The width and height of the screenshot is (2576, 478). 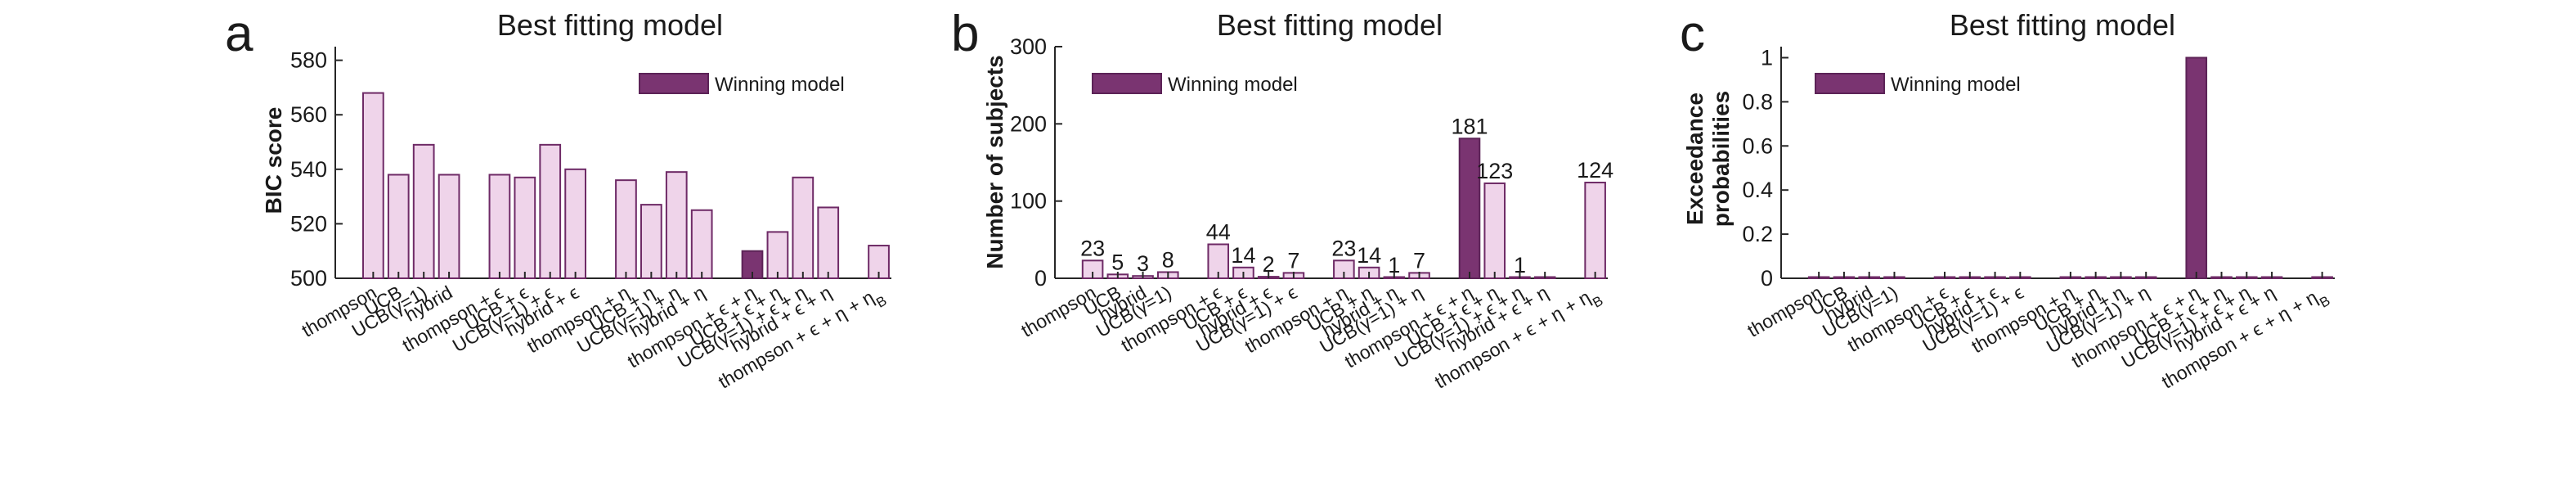 What do you see at coordinates (1758, 145) in the screenshot?
I see `panel-c-y-tick-label: 0.6` at bounding box center [1758, 145].